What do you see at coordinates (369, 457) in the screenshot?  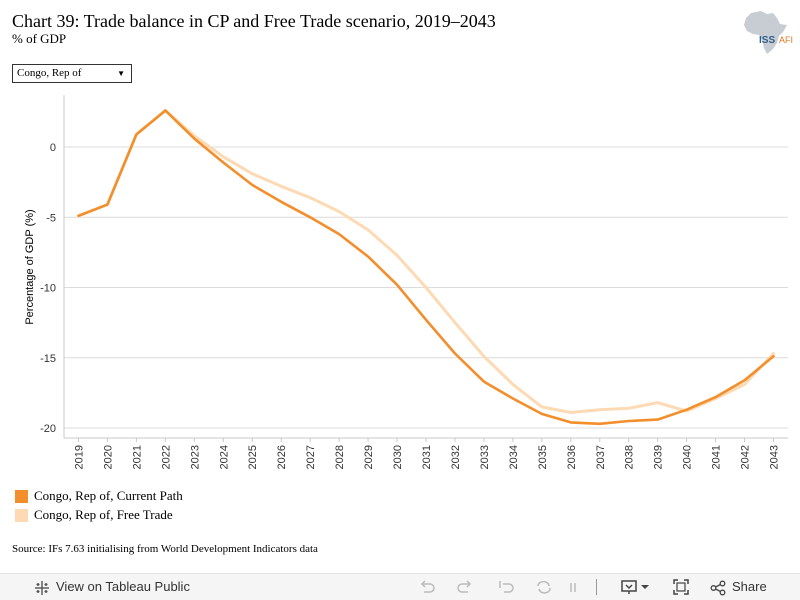 I see `x-tick-label: 2029` at bounding box center [369, 457].